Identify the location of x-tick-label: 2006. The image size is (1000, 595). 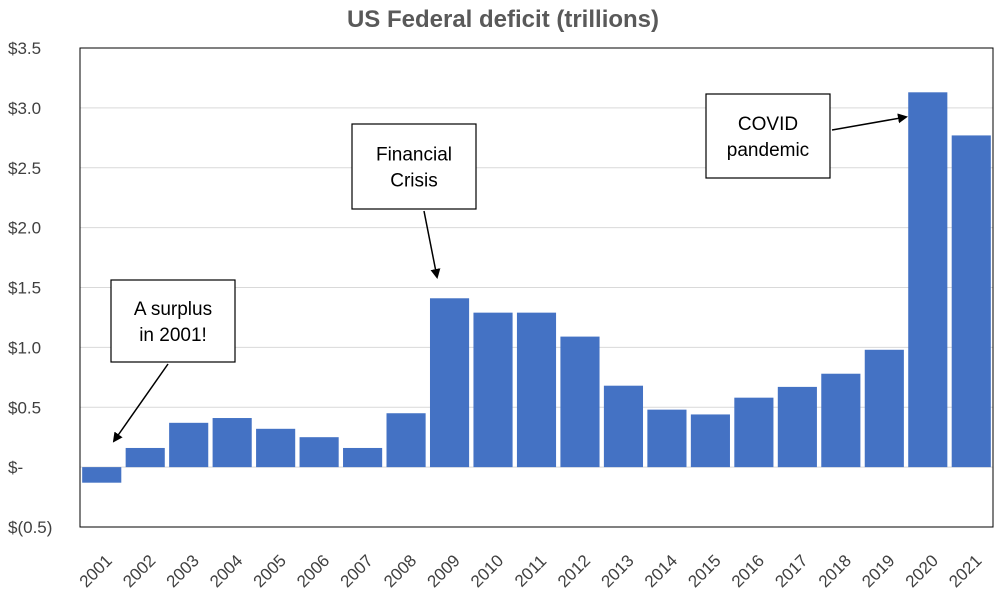
(313, 571).